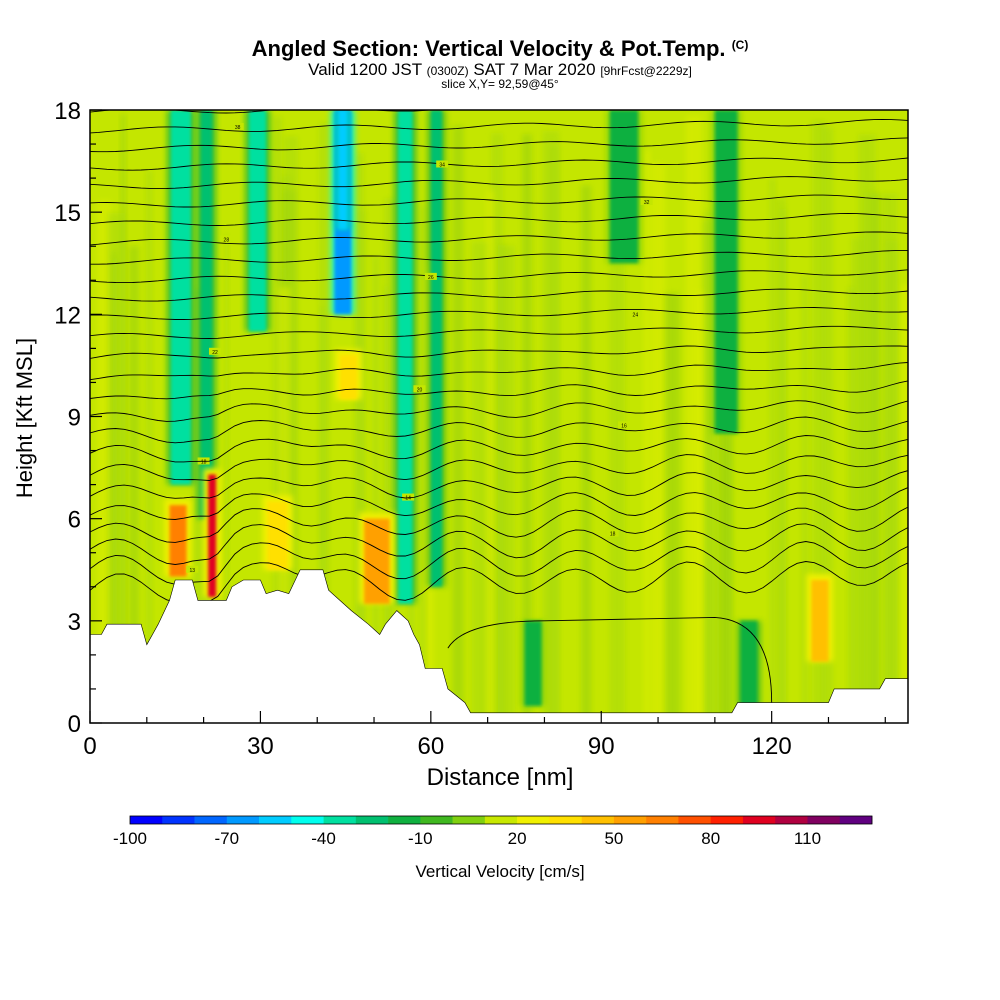 Image resolution: width=1000 pixels, height=1000 pixels. What do you see at coordinates (226, 838) in the screenshot?
I see `colorbar-tick-label: -70` at bounding box center [226, 838].